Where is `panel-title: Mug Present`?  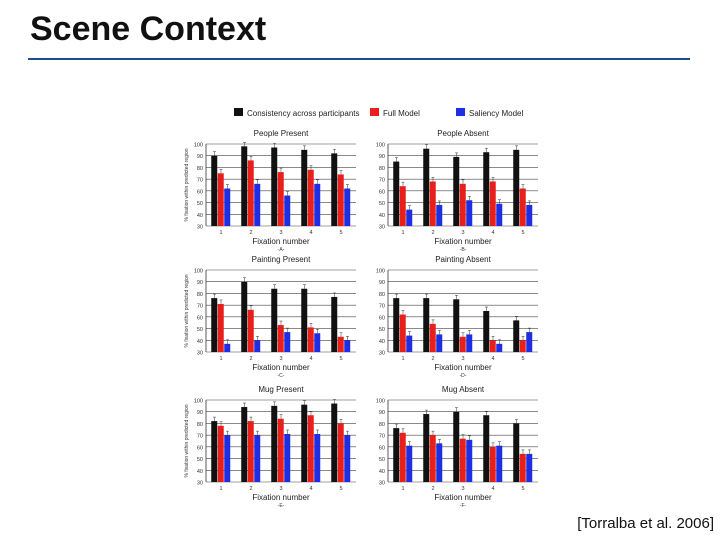 panel-title: Mug Present is located at coordinates (281, 389).